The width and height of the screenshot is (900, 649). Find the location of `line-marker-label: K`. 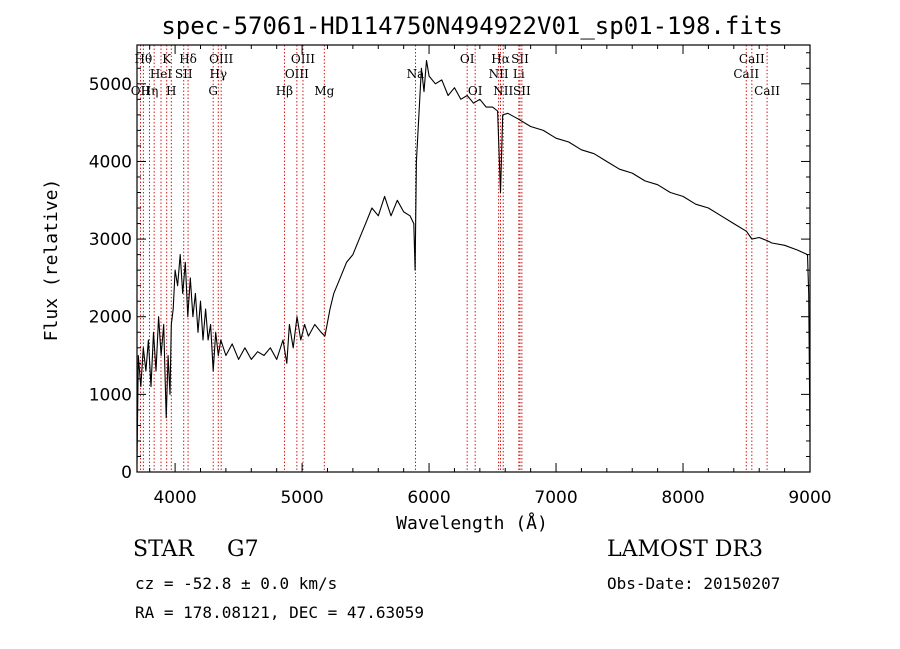

line-marker-label: K is located at coordinates (167, 59).